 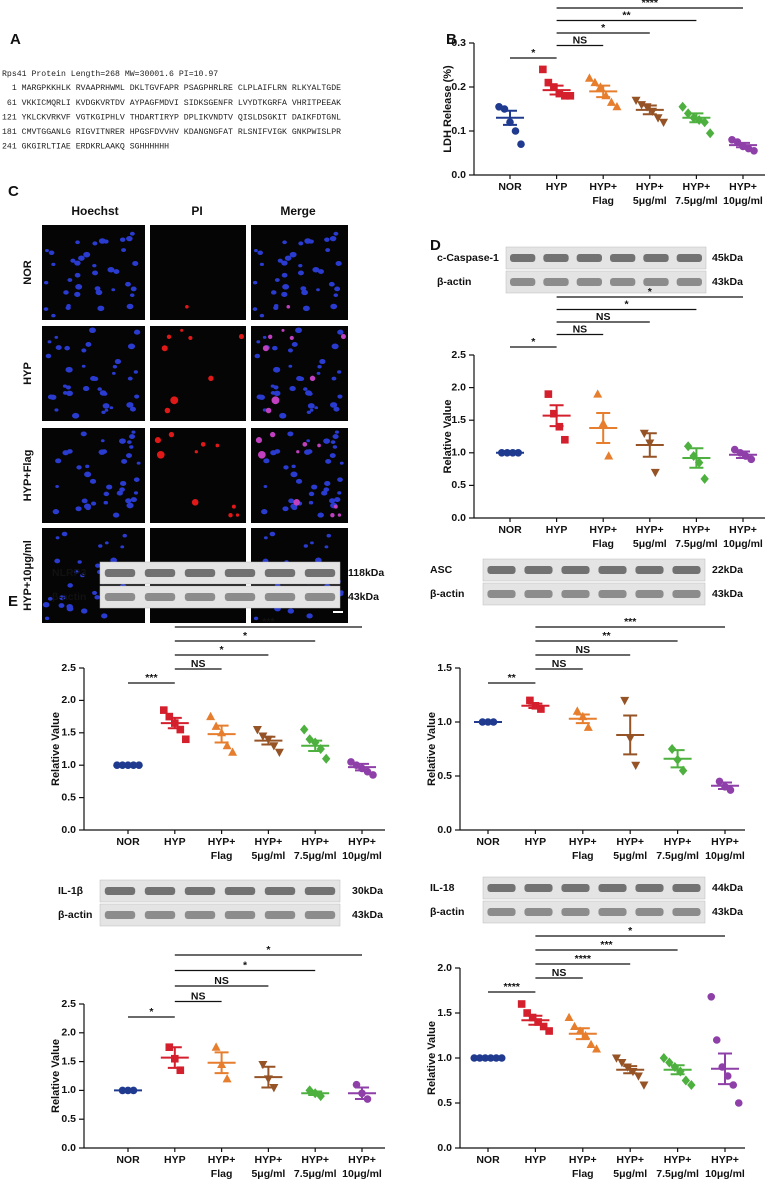 What do you see at coordinates (458, 355) in the screenshot?
I see `y-tick-label: 2.5` at bounding box center [458, 355].